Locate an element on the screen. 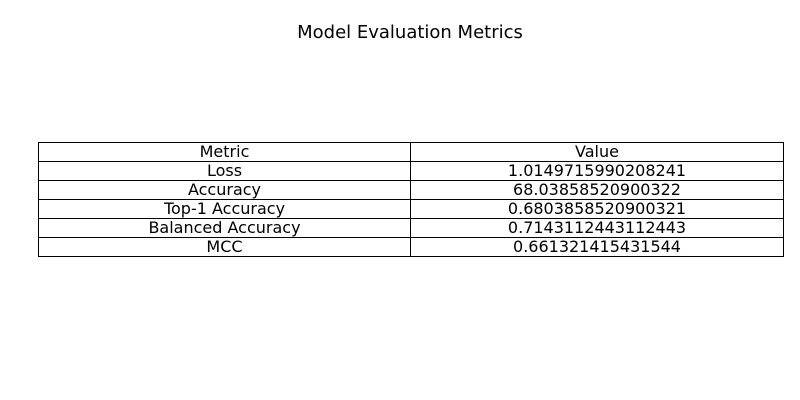  table-row: MCC 0.661321415431544 is located at coordinates (411, 247).